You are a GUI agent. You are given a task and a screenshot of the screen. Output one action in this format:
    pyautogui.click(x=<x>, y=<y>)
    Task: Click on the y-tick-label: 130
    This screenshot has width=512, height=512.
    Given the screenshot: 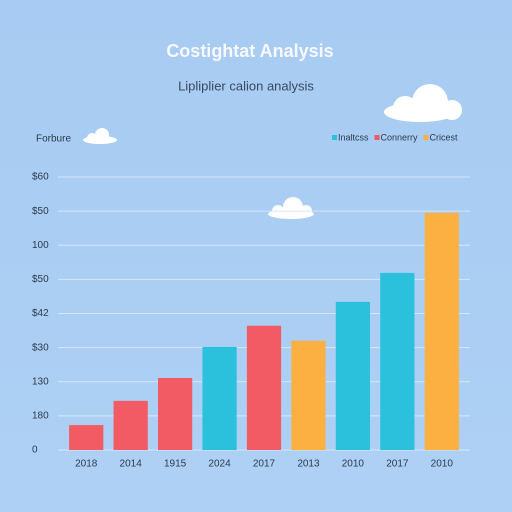 What is the action you would take?
    pyautogui.click(x=40, y=381)
    